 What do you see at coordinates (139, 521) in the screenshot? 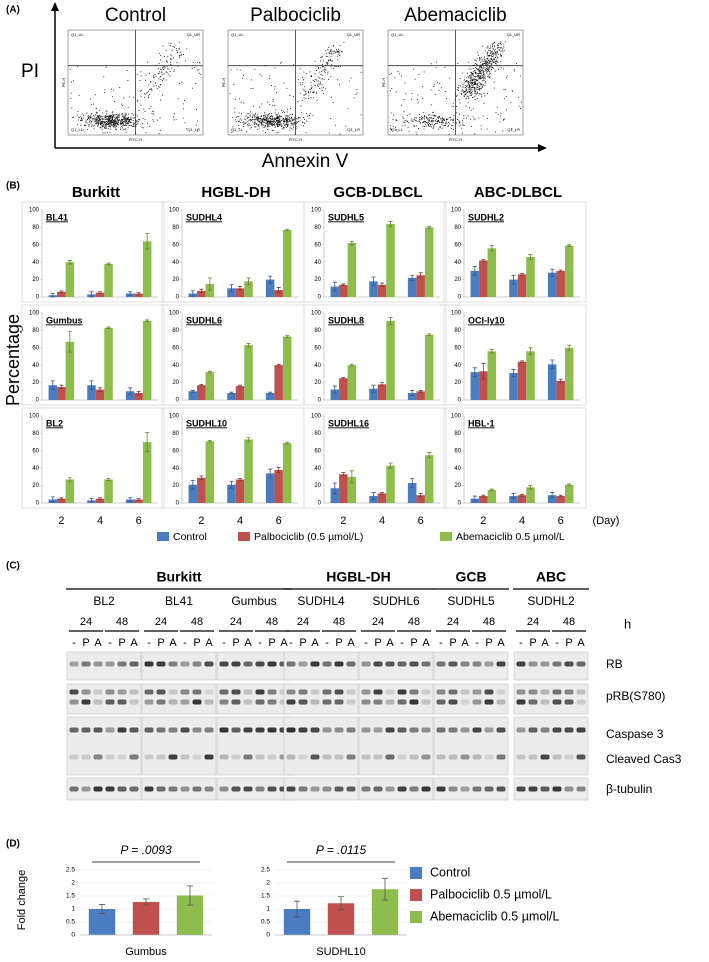
I see `x-tick-label: 6` at bounding box center [139, 521].